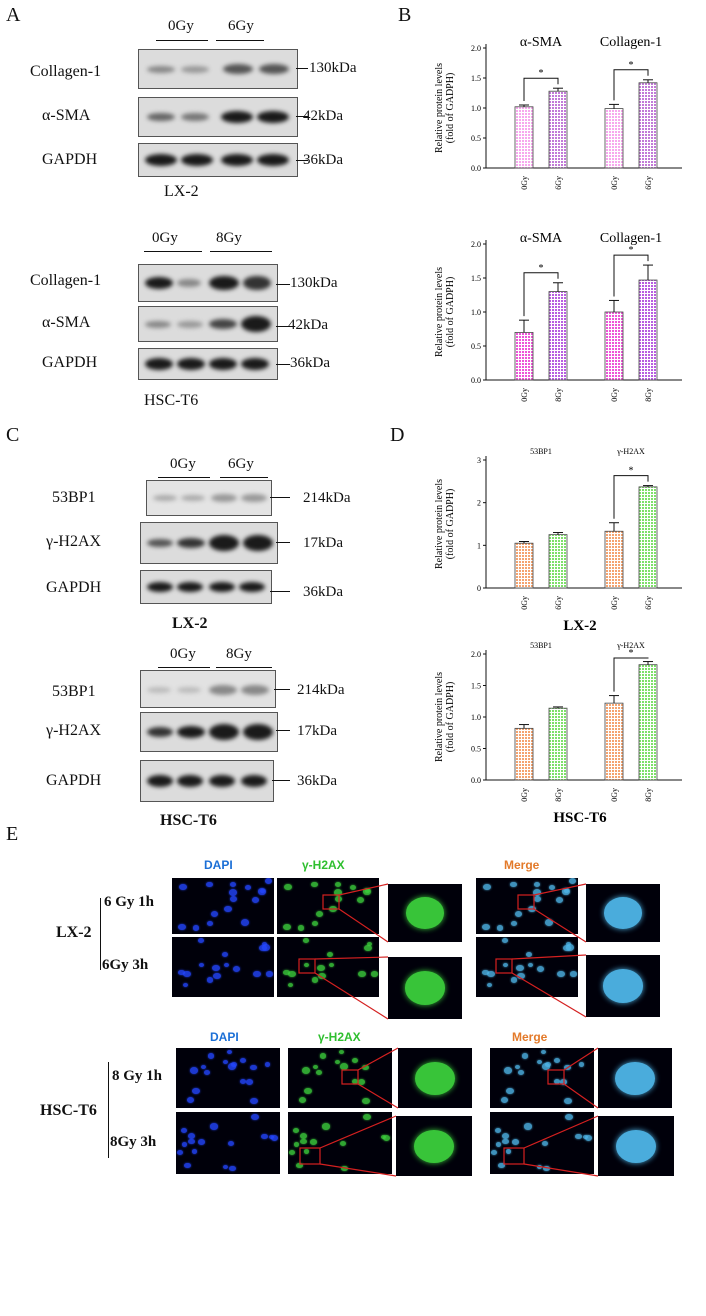 This screenshot has width=706, height=1316. Describe the element at coordinates (125, 965) in the screenshot. I see `row-condition-label: 6Gy 3h` at that location.